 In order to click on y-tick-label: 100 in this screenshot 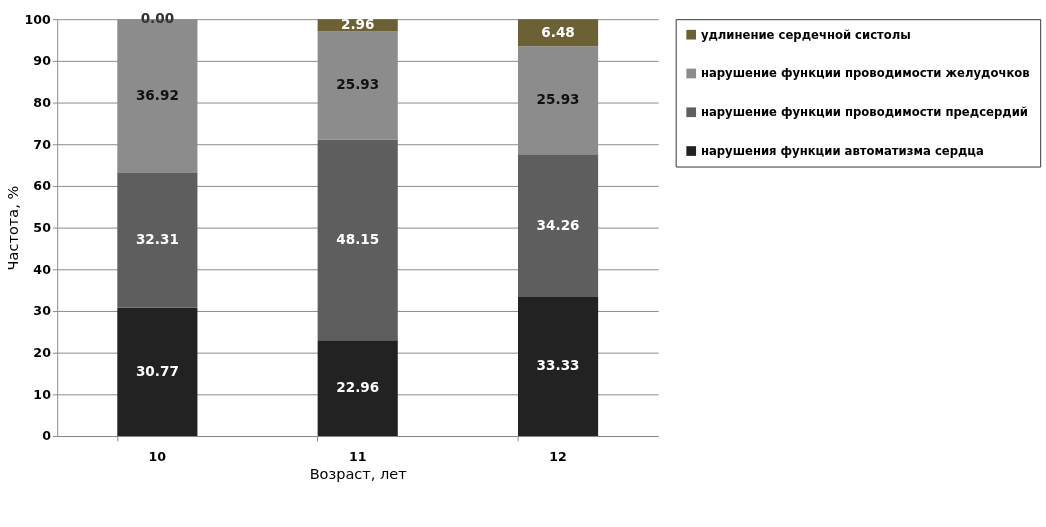, I will do `click(38, 19)`.